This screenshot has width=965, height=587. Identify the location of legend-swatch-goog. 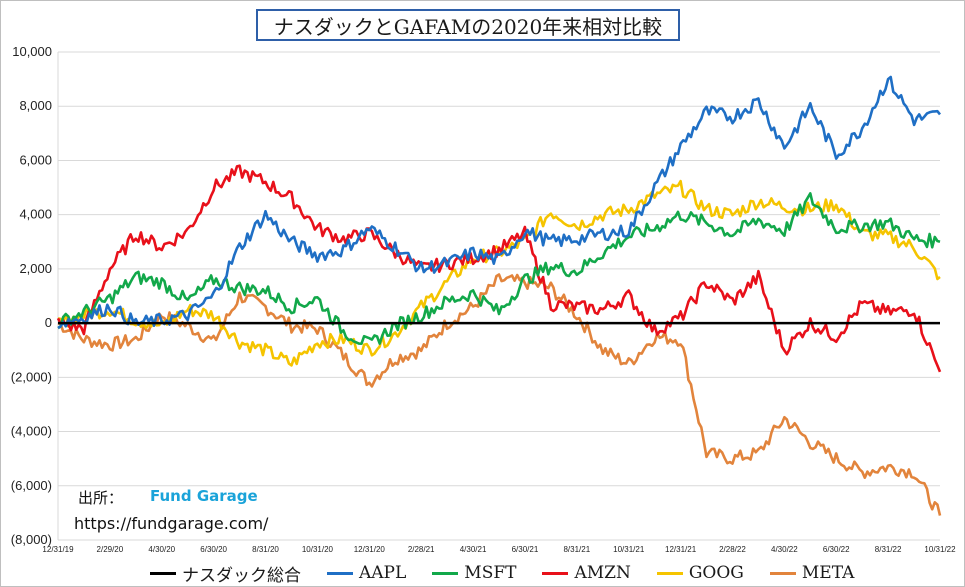
(669, 573).